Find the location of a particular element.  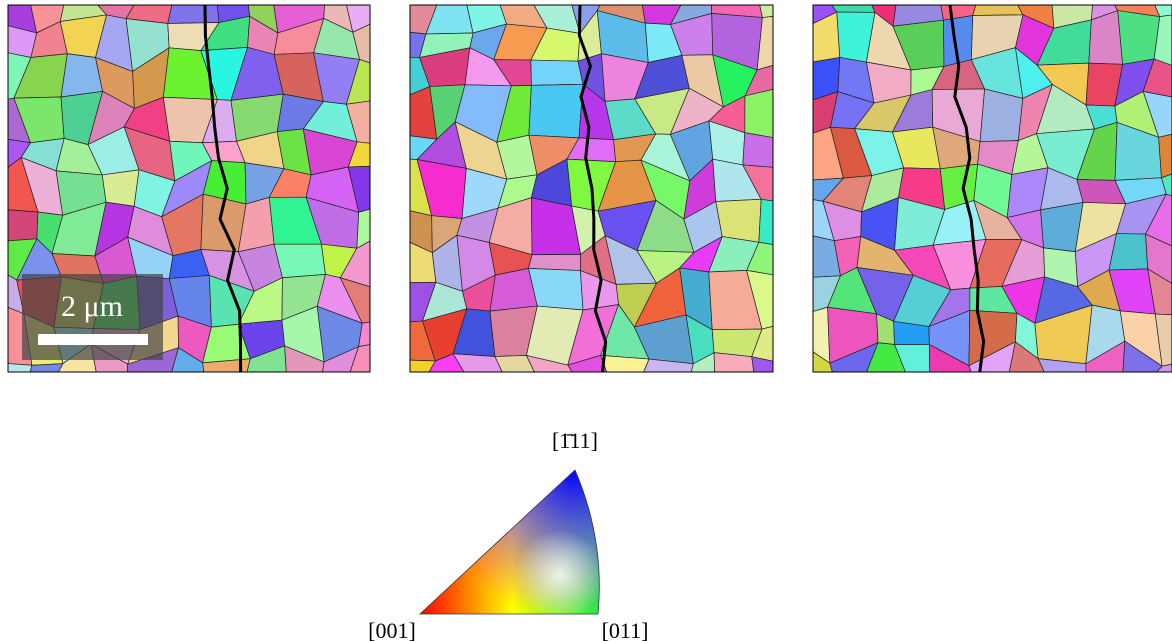

ipf-outline is located at coordinates (509, 542).